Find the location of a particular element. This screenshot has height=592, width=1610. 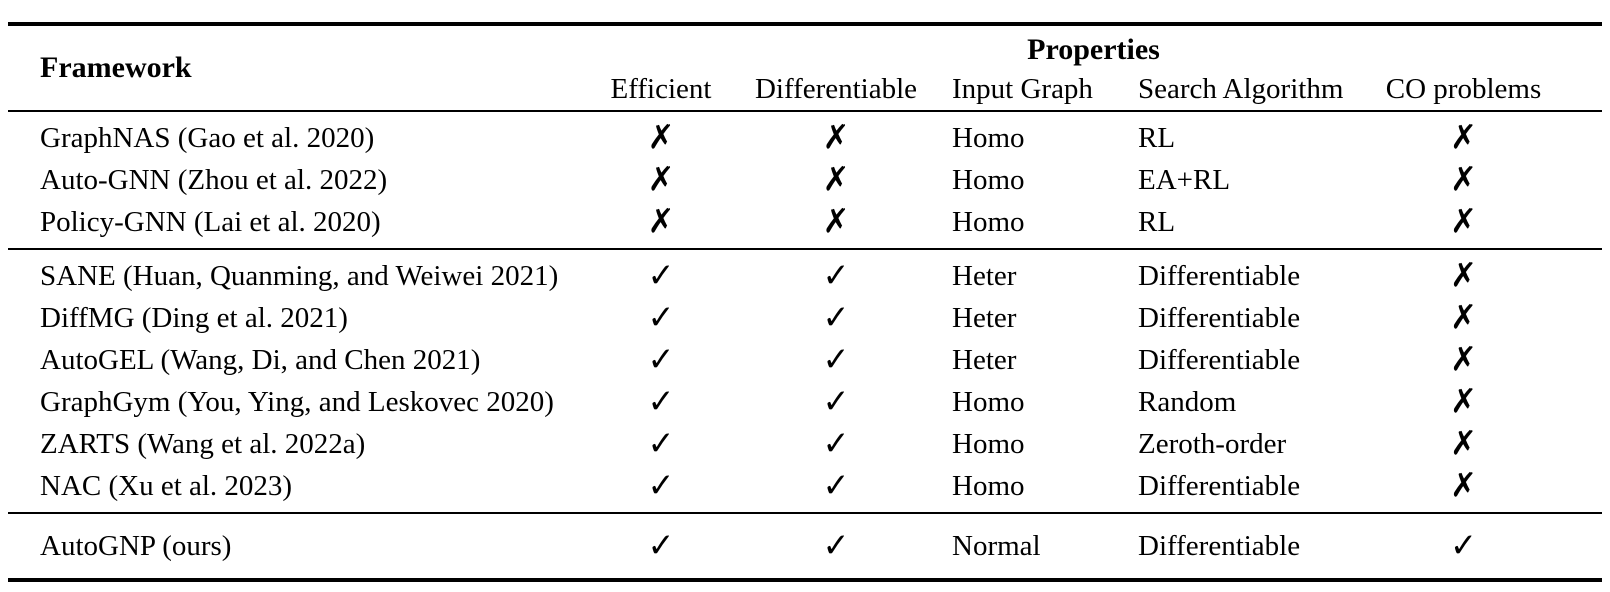

table-row: Policy-GNN (Lai et al. 2020) ✗ ✗ Homo RL ✗ is located at coordinates (805, 225).